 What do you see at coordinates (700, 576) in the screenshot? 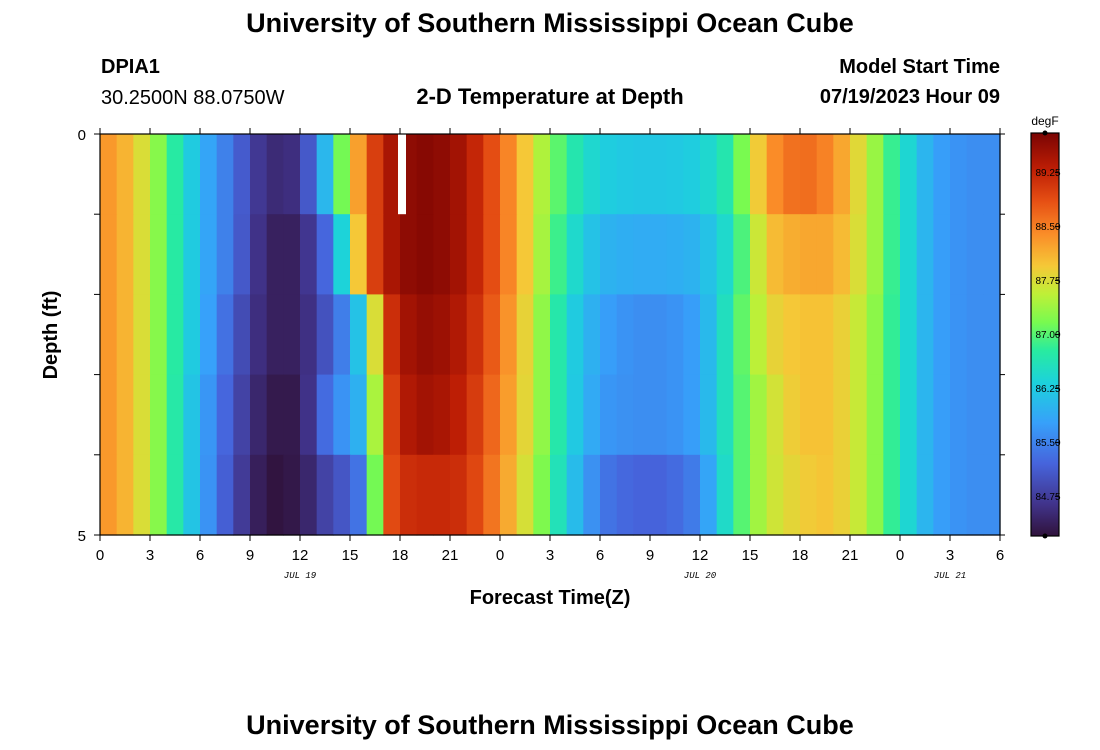
I see `date-label: JUL 20` at bounding box center [700, 576].